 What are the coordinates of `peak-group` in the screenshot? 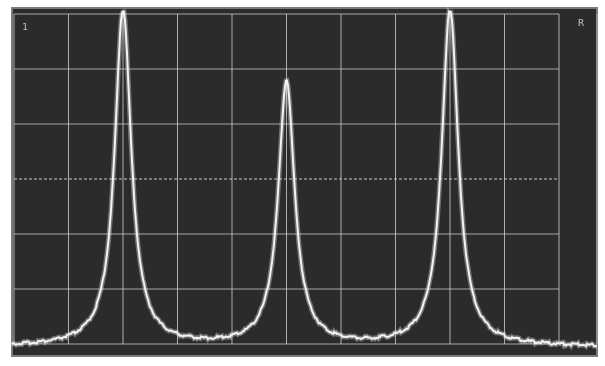 It's located at (286, 47).